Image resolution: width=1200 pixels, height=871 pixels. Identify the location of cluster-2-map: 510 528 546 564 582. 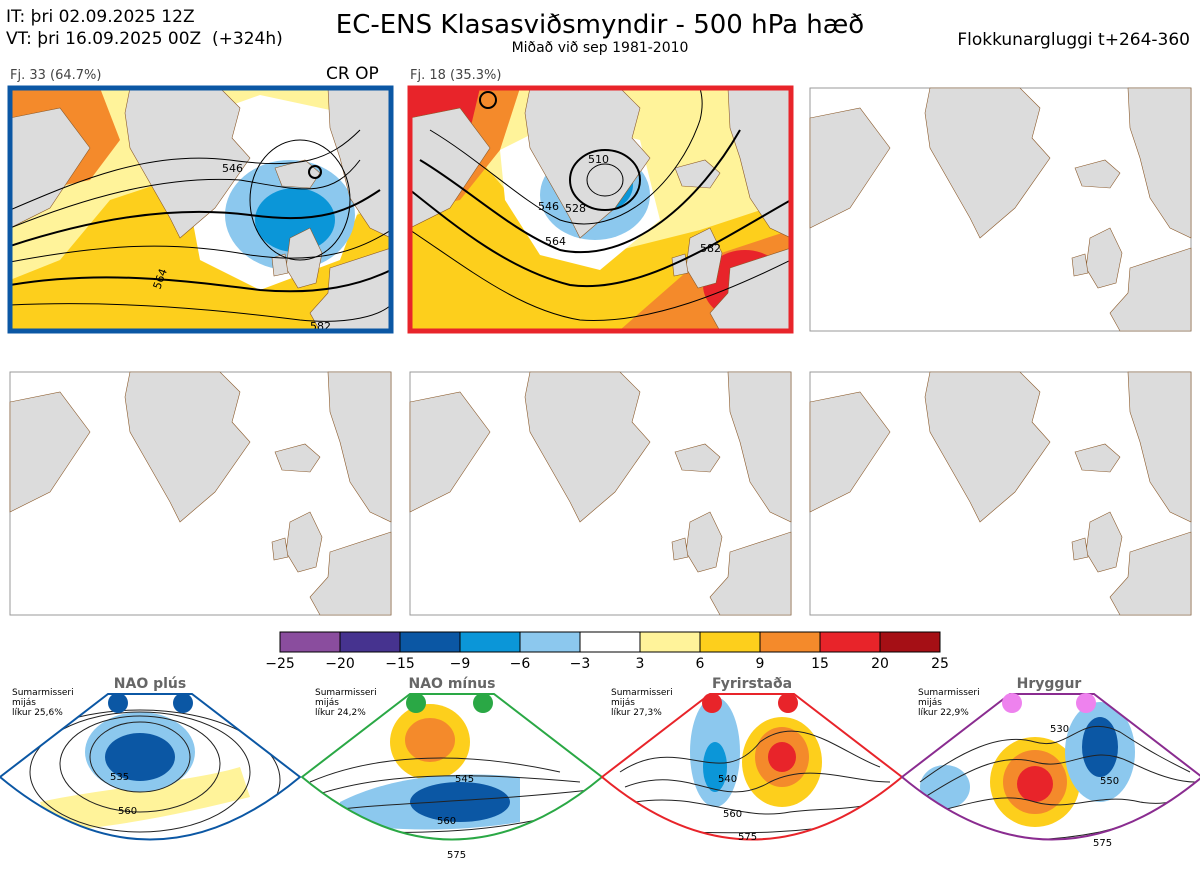
(600, 209).